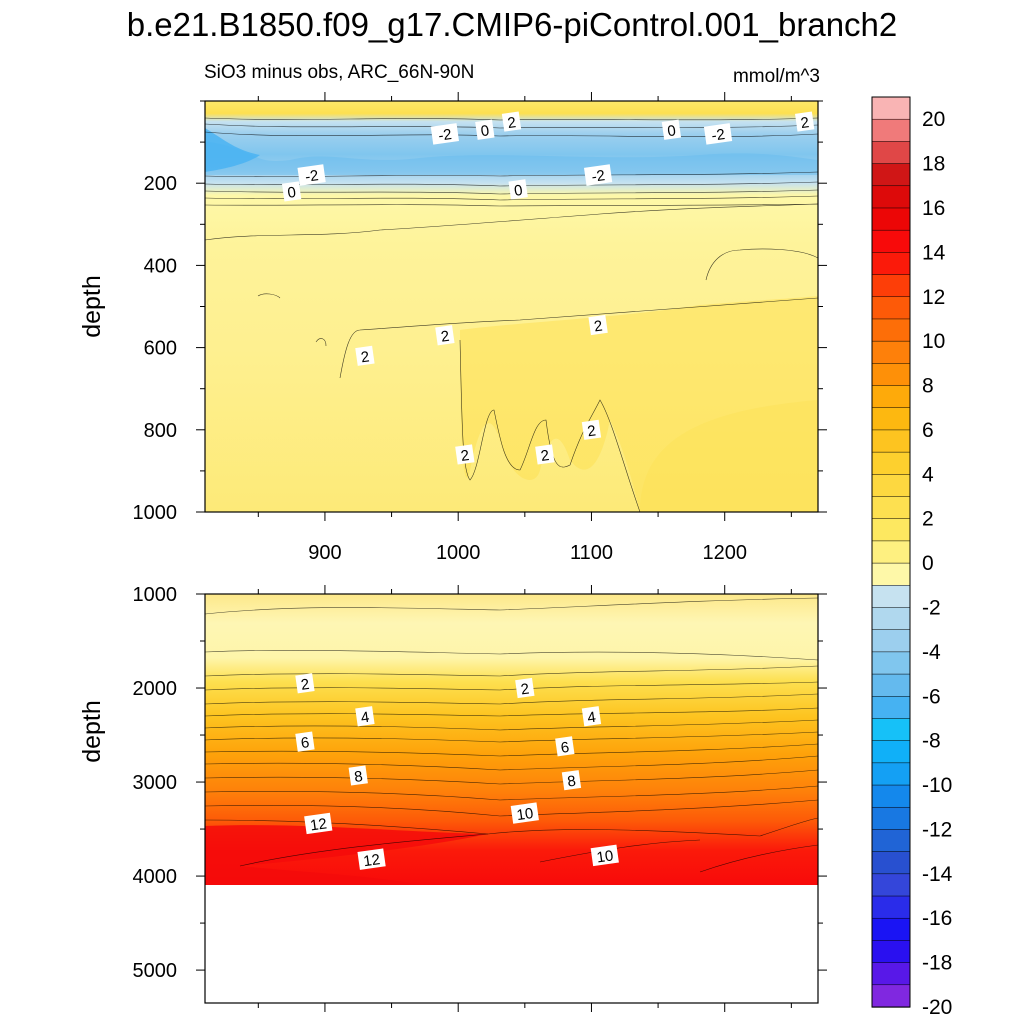 The height and width of the screenshot is (1024, 1024). Describe the element at coordinates (346, 855) in the screenshot. I see `lower-max-region` at that location.